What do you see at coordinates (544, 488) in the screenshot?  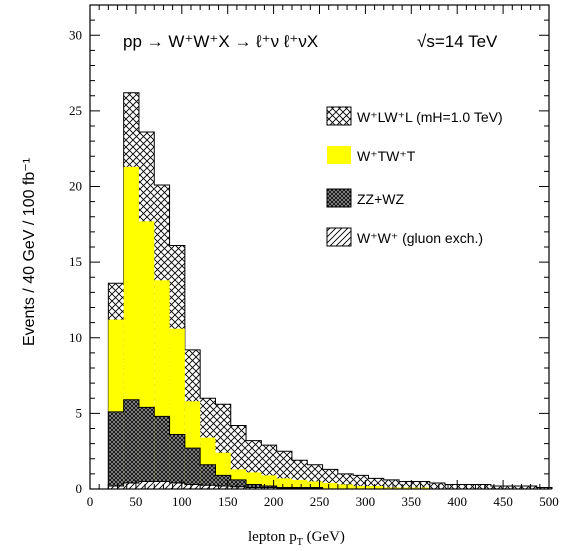 I see `bar-series3-bin28` at bounding box center [544, 488].